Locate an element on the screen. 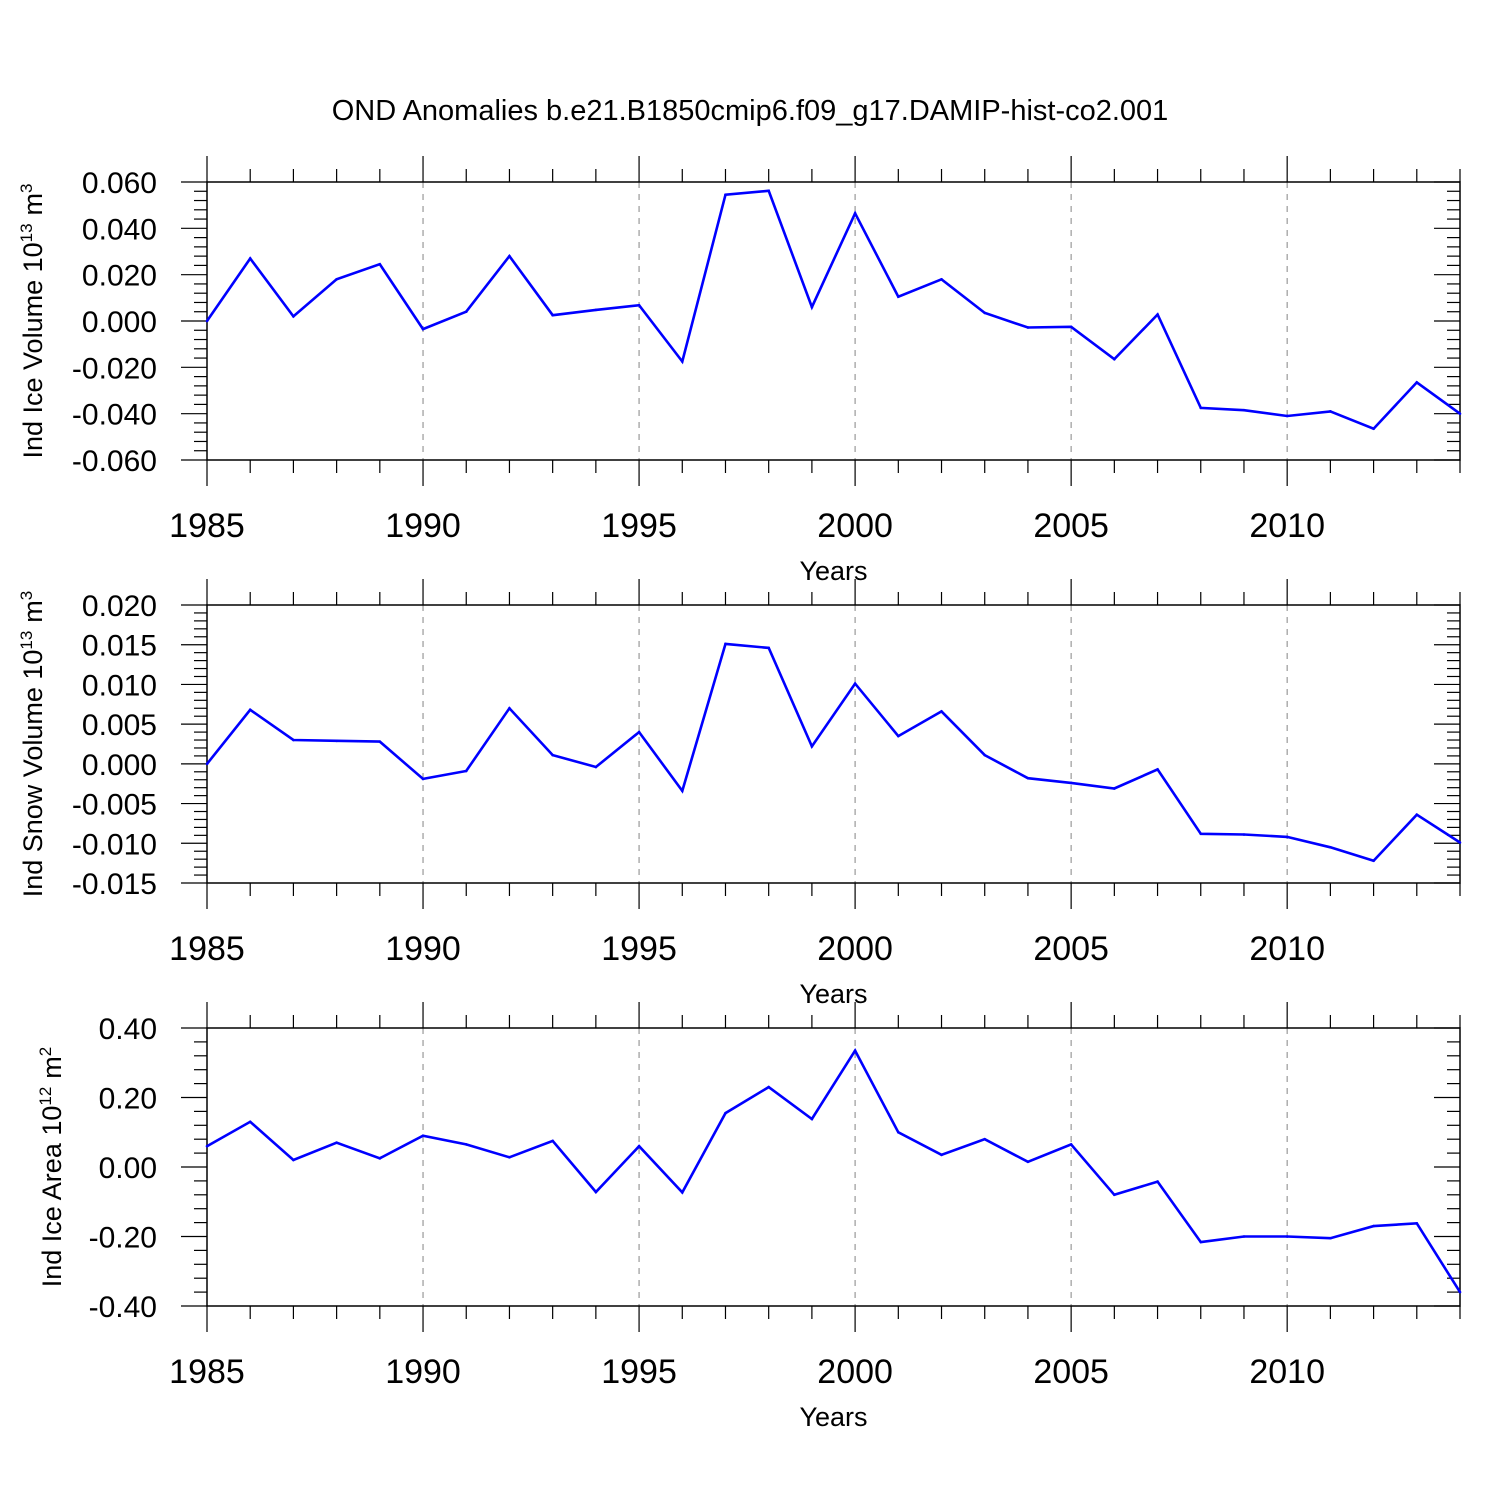  y-axis-label-exponent: 12 is located at coordinates (45, 1096).